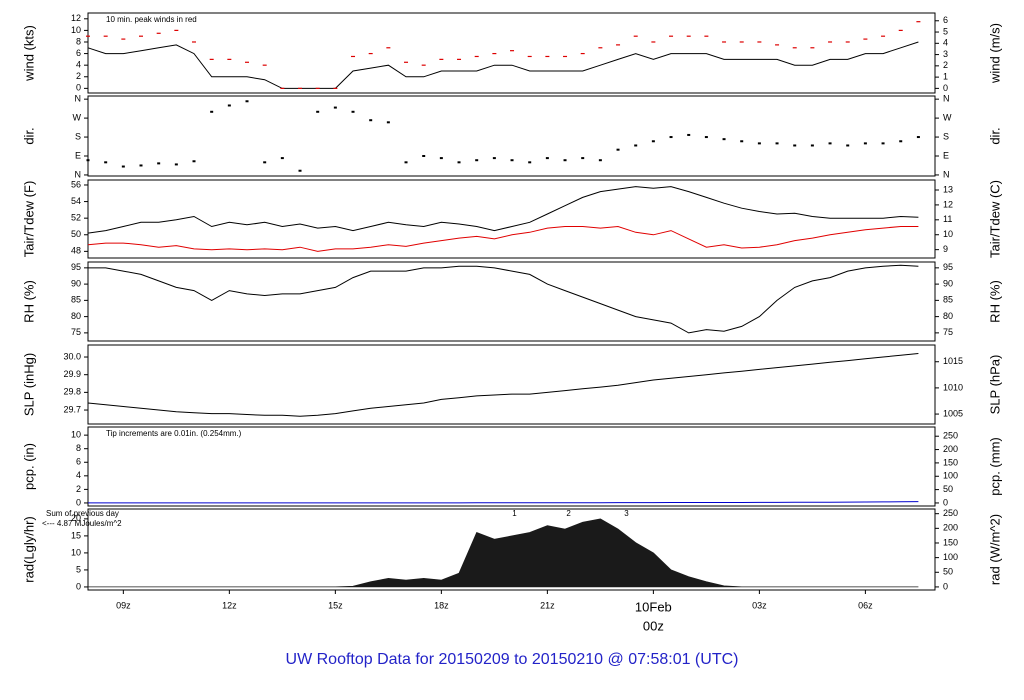 The height and width of the screenshot is (700, 1024). I want to click on y-tick-label: 54, so click(76, 201).